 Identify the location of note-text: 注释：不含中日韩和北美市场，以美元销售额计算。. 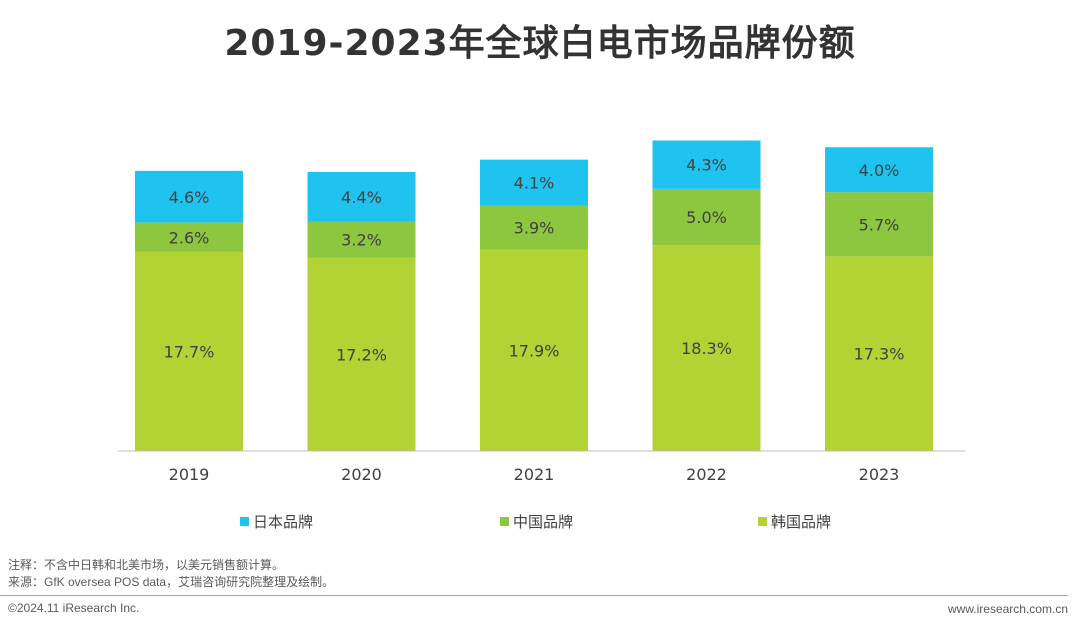
(146, 565).